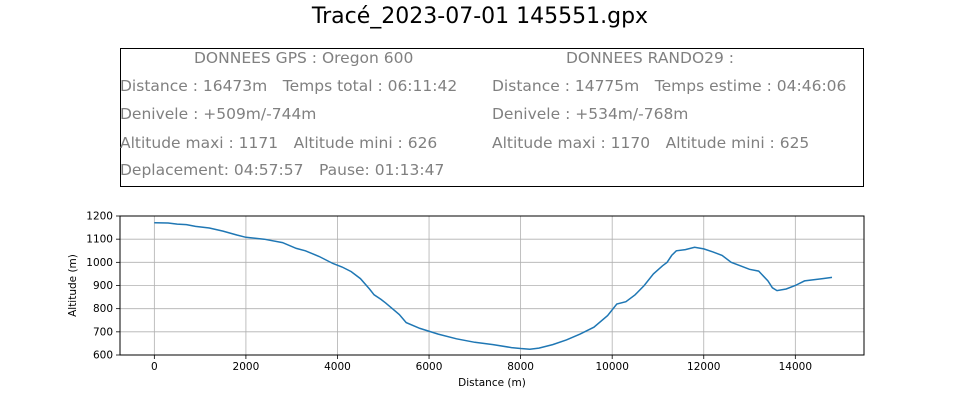  I want to click on figure-title: Tracé_2023-07-01 145551.gpx, so click(480, 16).